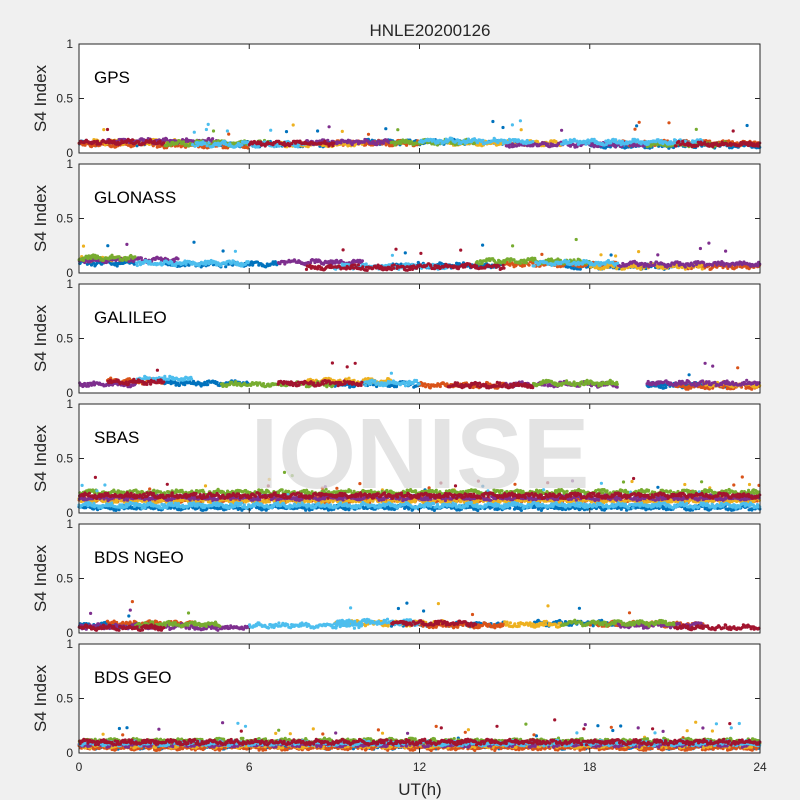  Describe the element at coordinates (40, 218) in the screenshot. I see `y-axis-label: S4 Index` at that location.